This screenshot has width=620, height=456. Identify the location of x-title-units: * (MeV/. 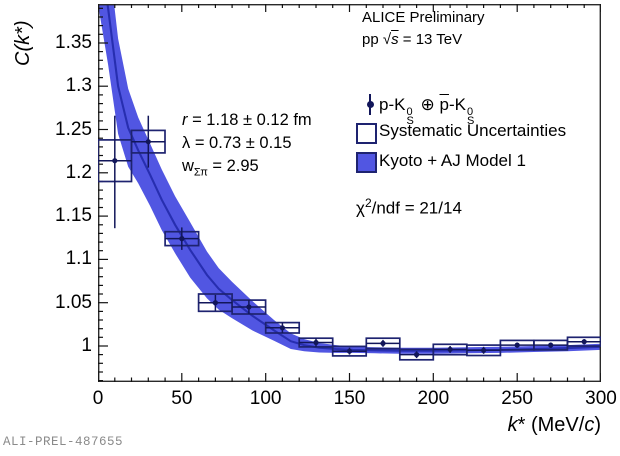
(551, 425).